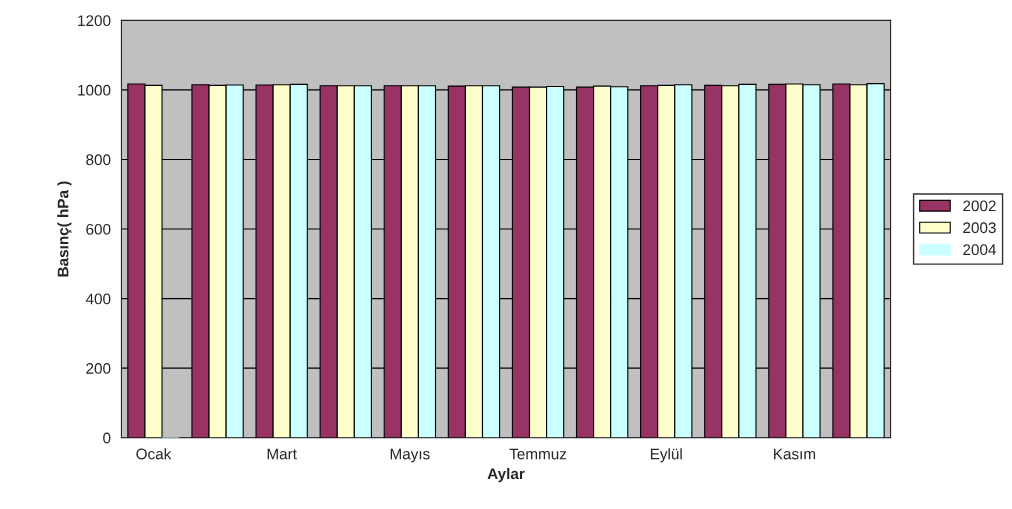 The image size is (1012, 509). What do you see at coordinates (666, 455) in the screenshot?
I see `x-tick-label: Eylül` at bounding box center [666, 455].